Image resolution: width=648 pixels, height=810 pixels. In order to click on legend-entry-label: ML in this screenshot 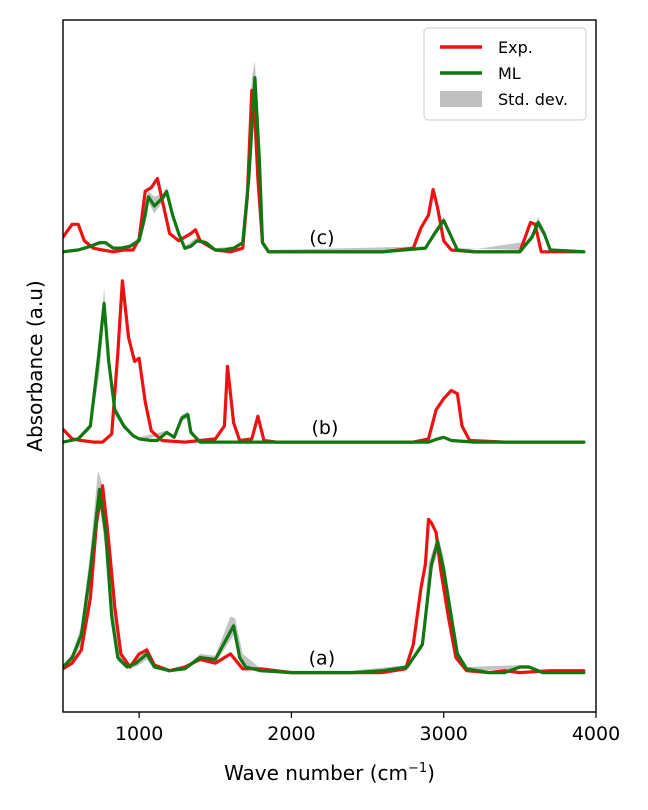, I will do `click(509, 73)`.